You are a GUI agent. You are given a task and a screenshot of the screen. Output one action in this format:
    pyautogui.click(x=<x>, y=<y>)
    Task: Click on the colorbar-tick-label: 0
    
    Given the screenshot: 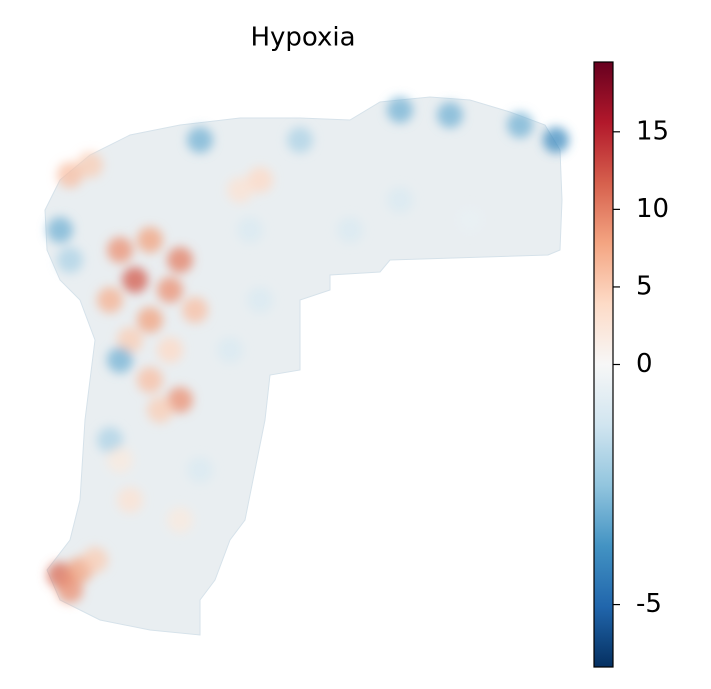 What is the action you would take?
    pyautogui.click(x=644, y=364)
    